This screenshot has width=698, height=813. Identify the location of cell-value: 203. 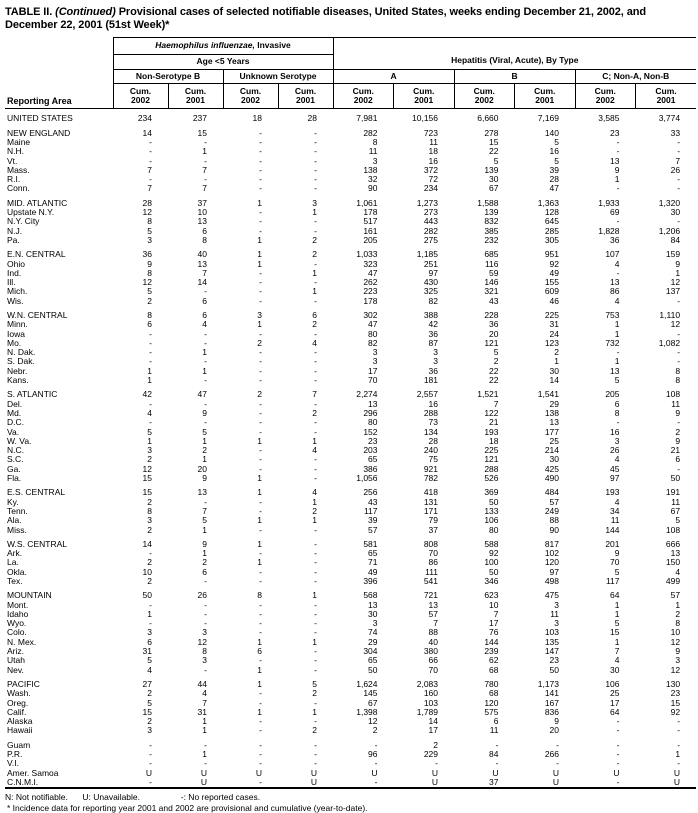
(370, 450).